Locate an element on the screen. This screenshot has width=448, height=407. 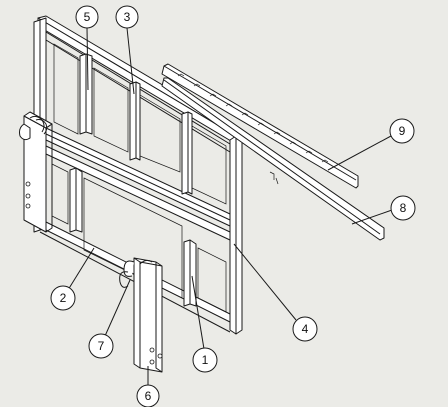
balloon-9: 9 is located at coordinates (402, 131).